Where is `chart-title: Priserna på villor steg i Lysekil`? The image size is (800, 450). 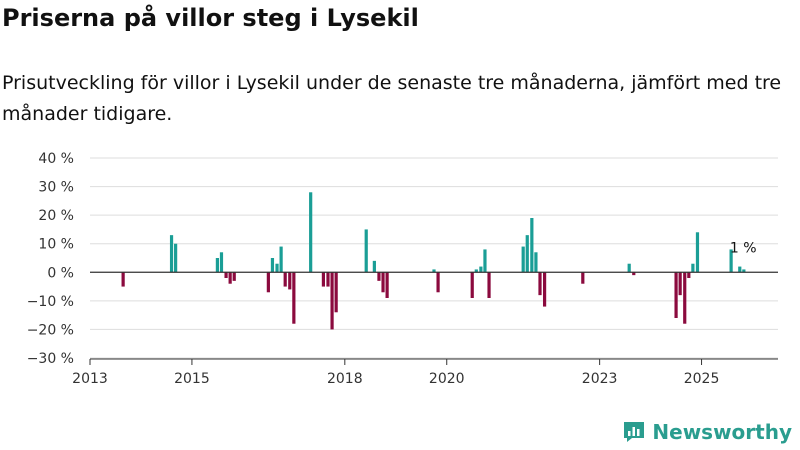
chart-title: Priserna på villor steg i Lysekil is located at coordinates (210, 18).